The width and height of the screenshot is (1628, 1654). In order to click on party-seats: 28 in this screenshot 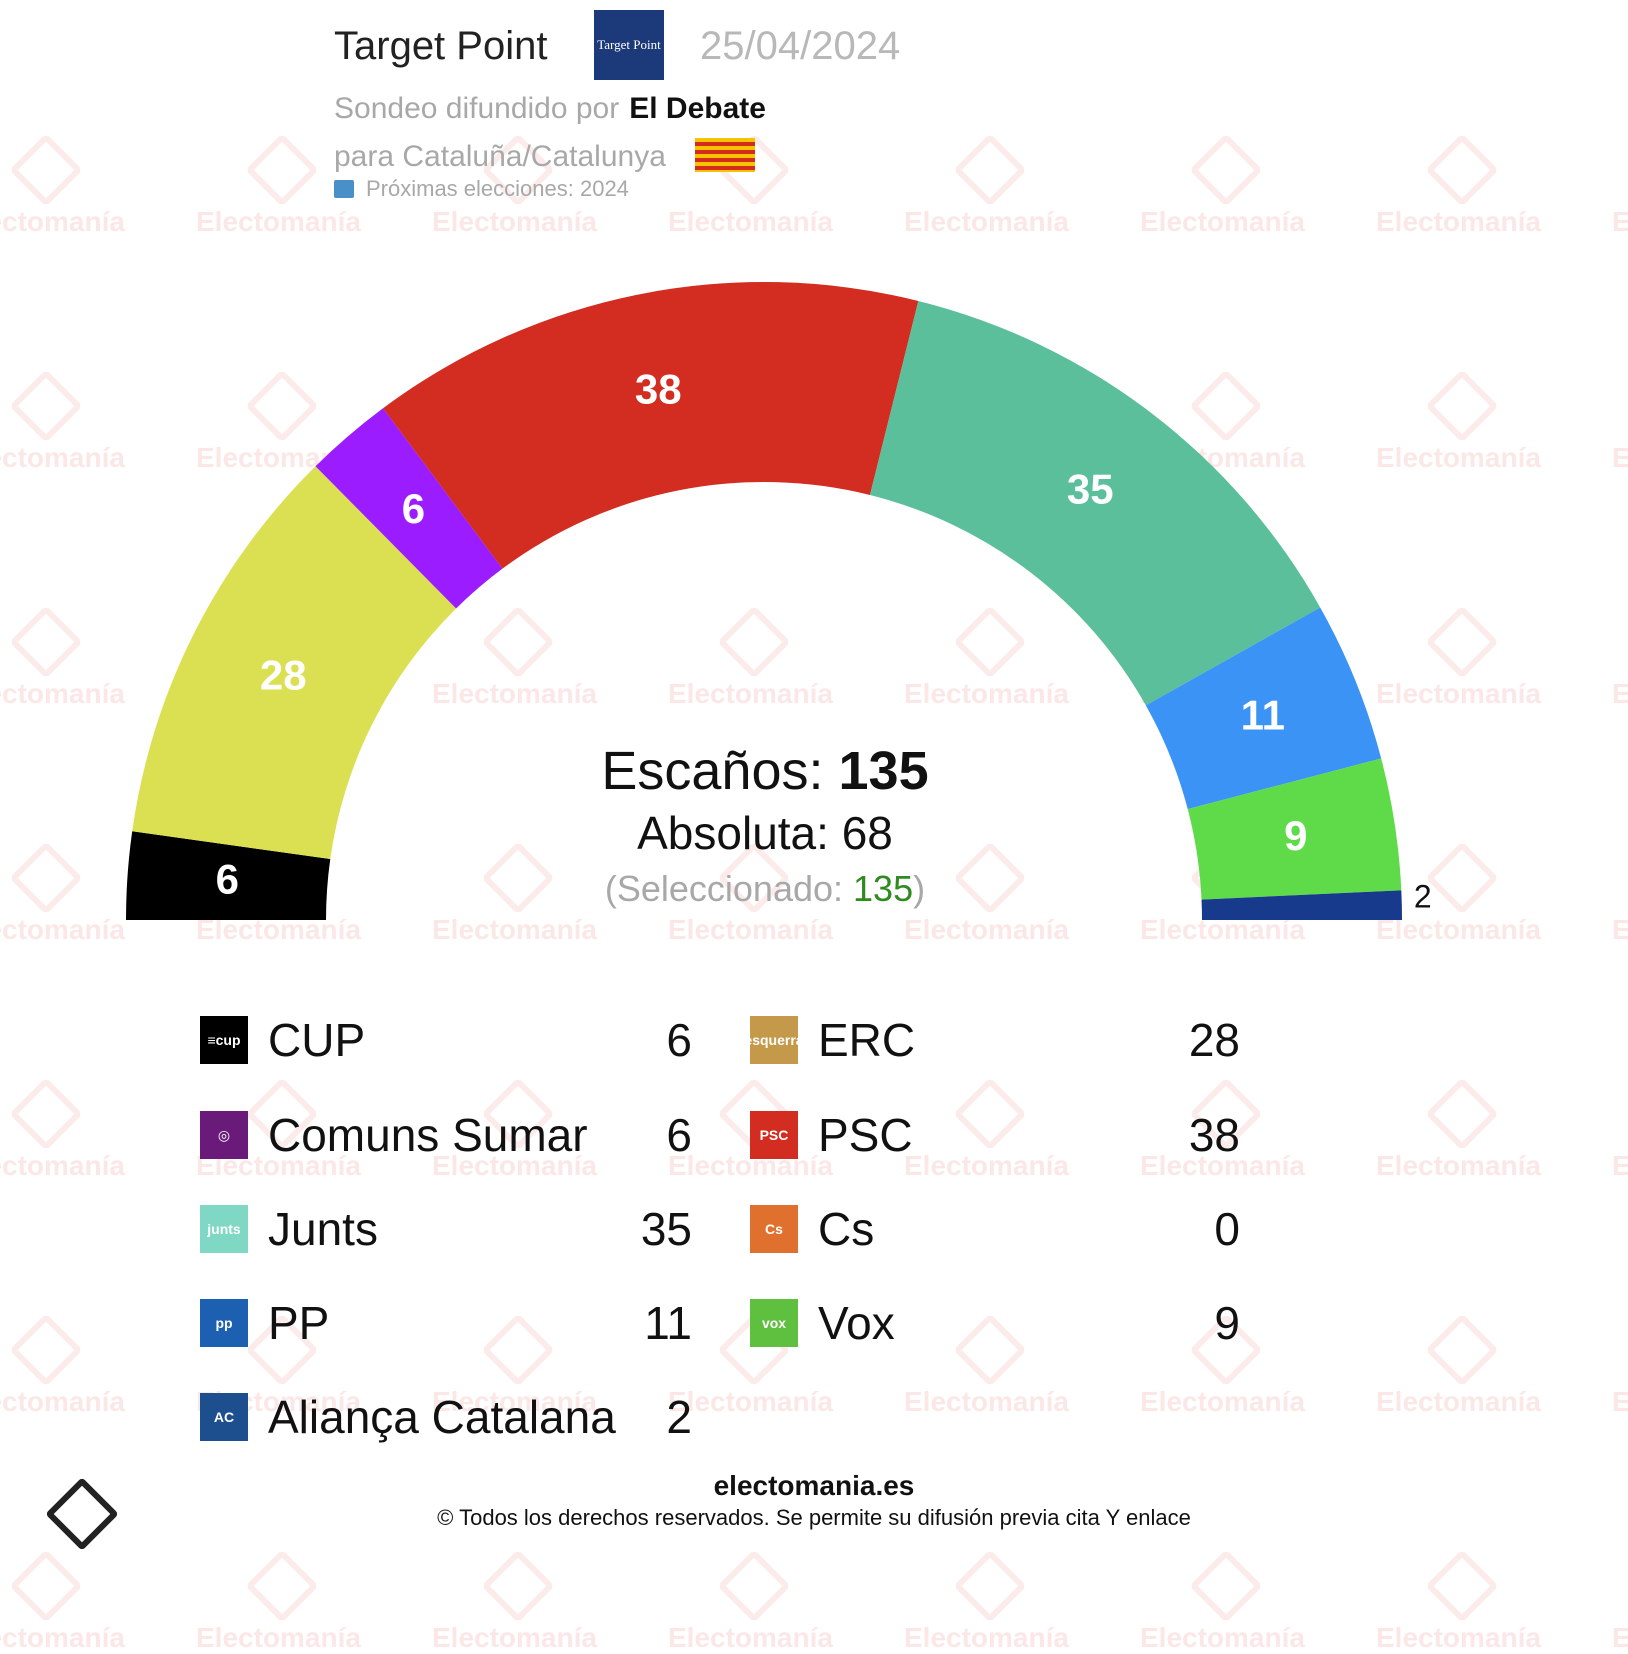, I will do `click(1214, 1040)`.